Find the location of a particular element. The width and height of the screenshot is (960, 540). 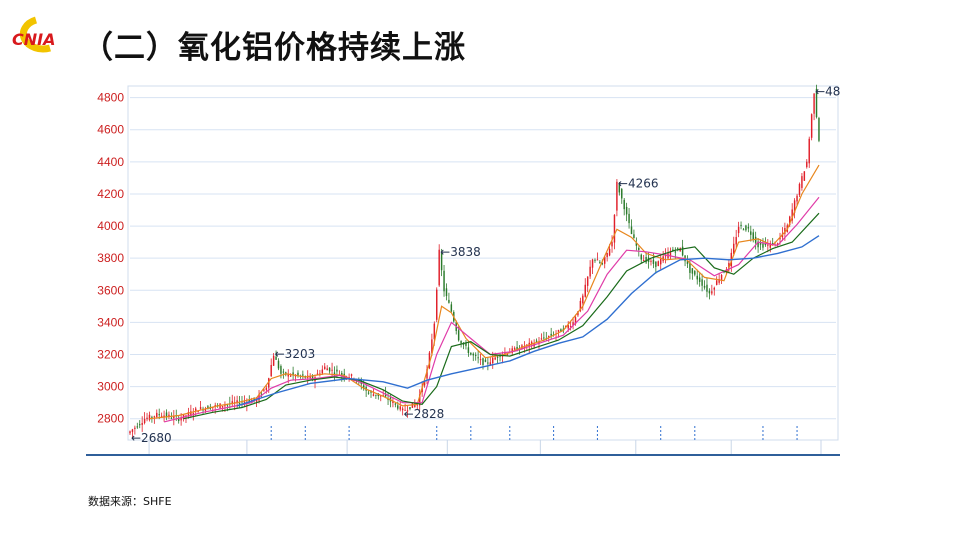

y-tick-label: 4800 is located at coordinates (110, 98).